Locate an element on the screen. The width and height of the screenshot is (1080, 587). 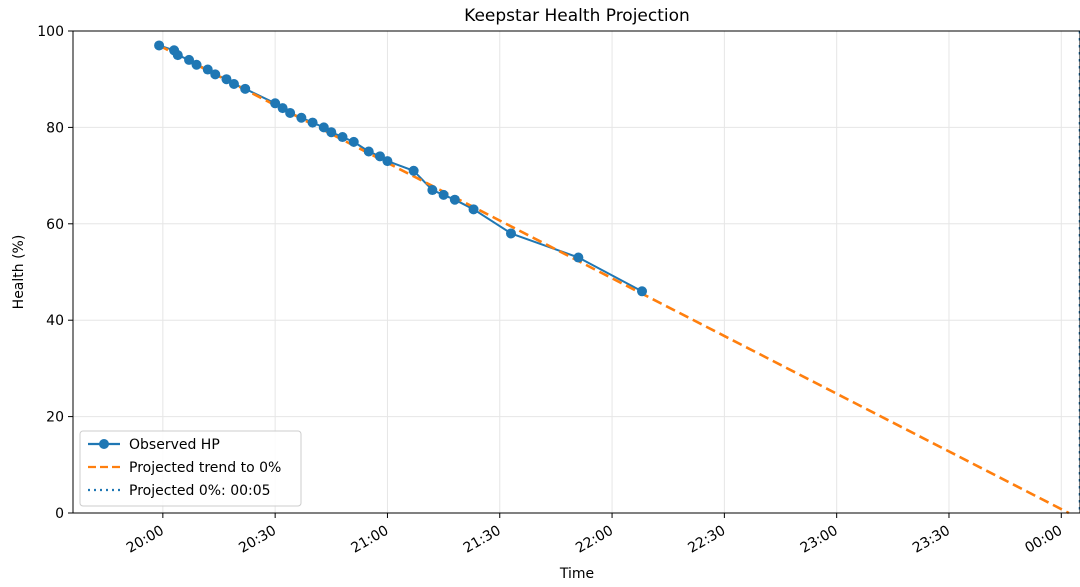
x-tick-label: 21:30 is located at coordinates (482, 540).